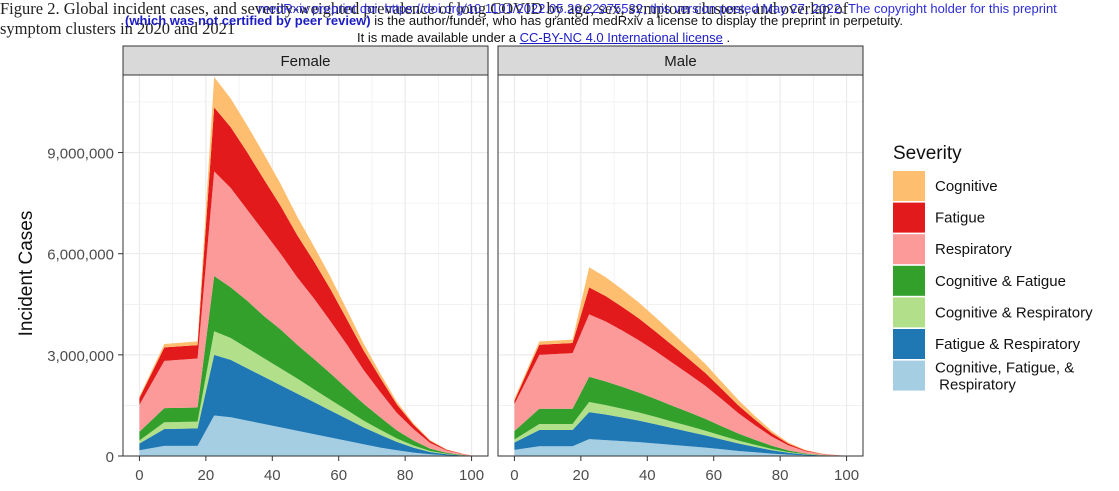 Image resolution: width=1119 pixels, height=491 pixels. I want to click on legend-label-cognitive-fatigue: Cognitive & Fatigue, so click(1000, 281).